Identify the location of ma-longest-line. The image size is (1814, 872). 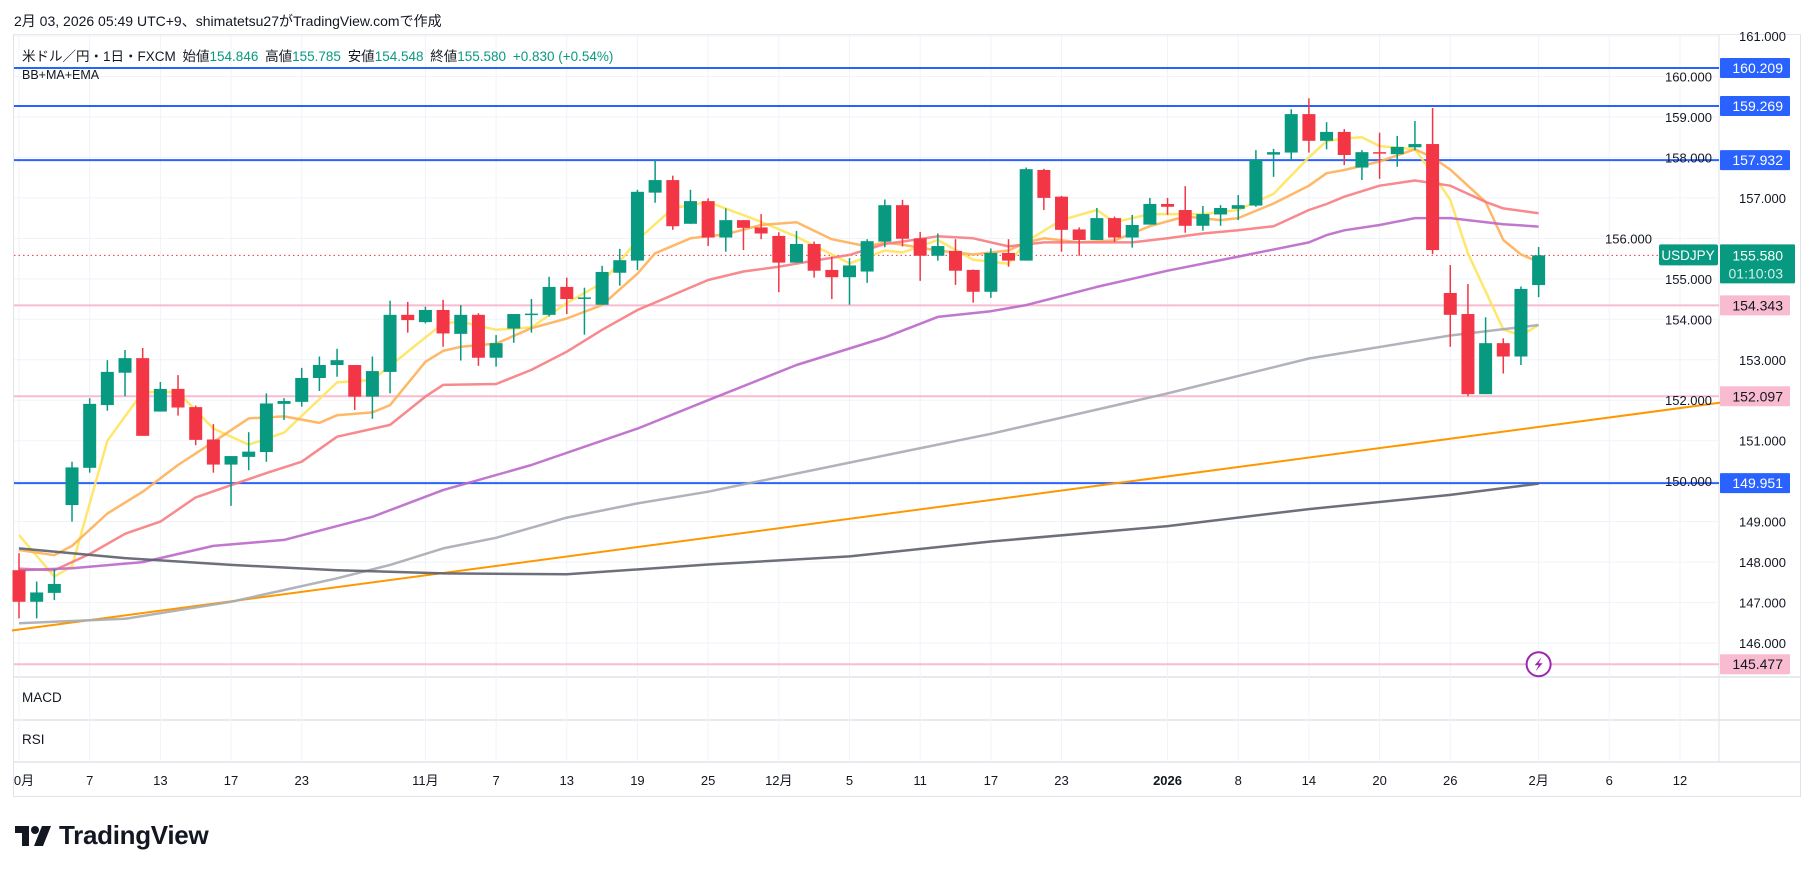
(778, 529).